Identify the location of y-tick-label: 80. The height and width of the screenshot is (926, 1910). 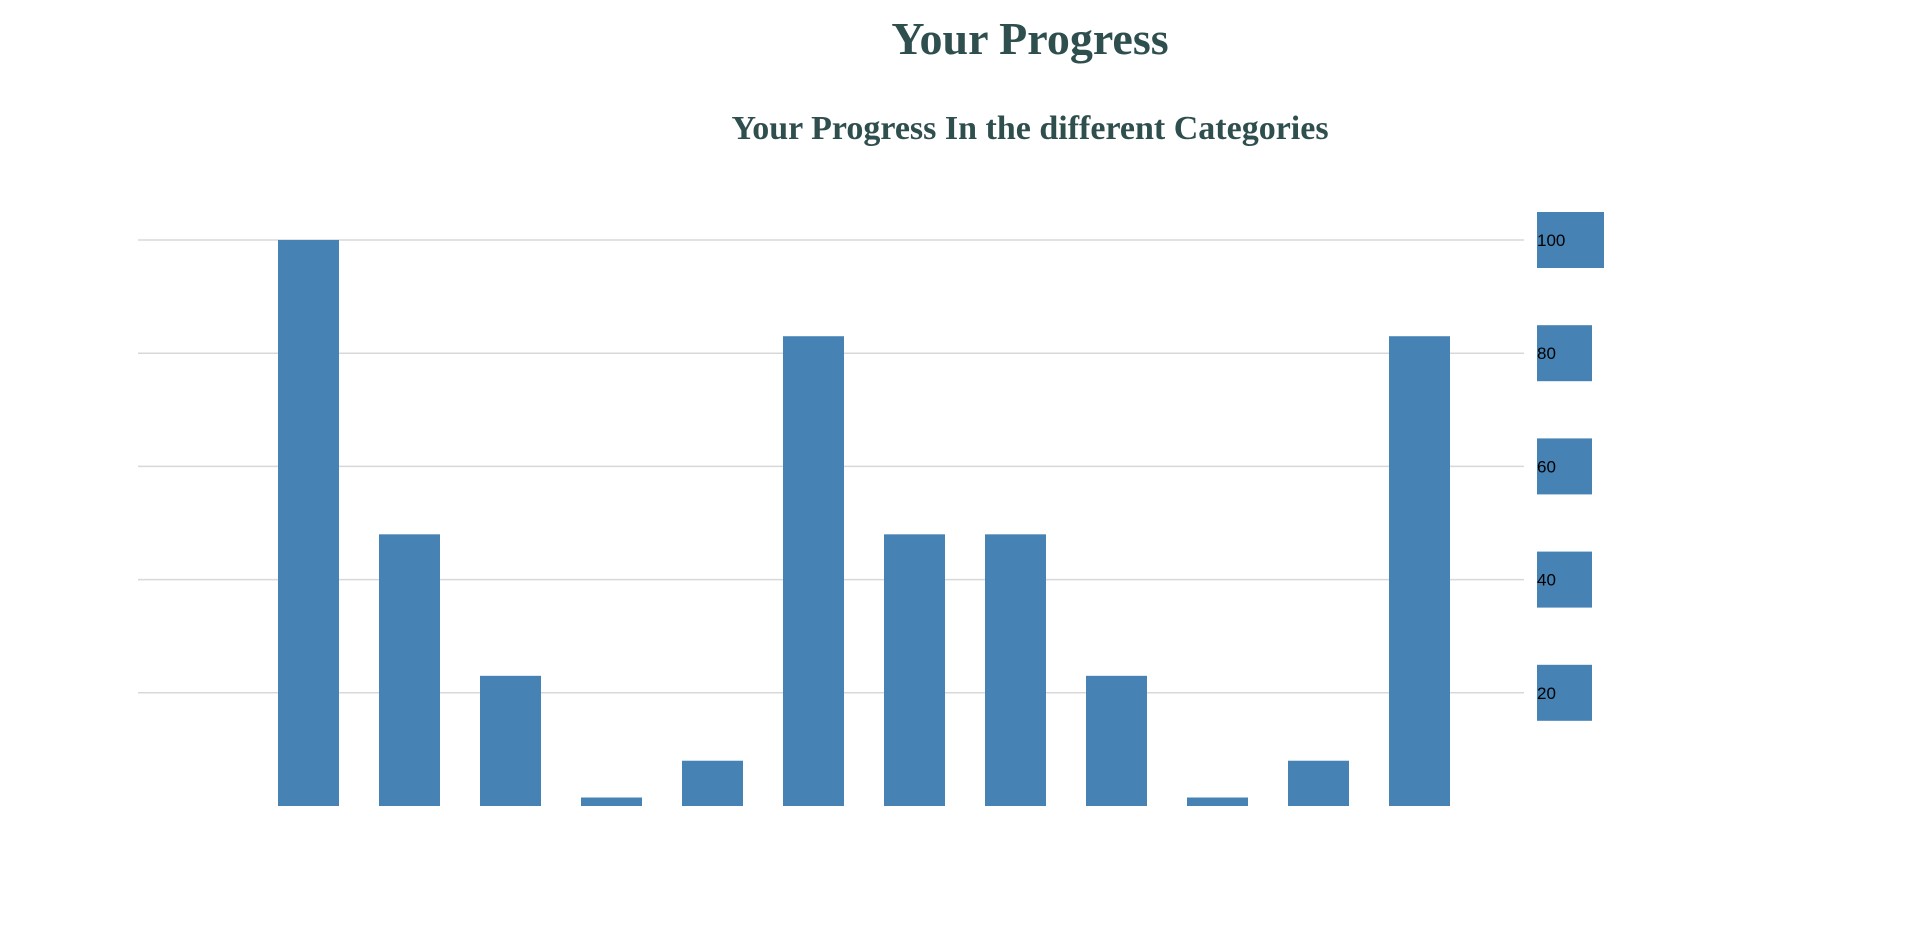
(1546, 353).